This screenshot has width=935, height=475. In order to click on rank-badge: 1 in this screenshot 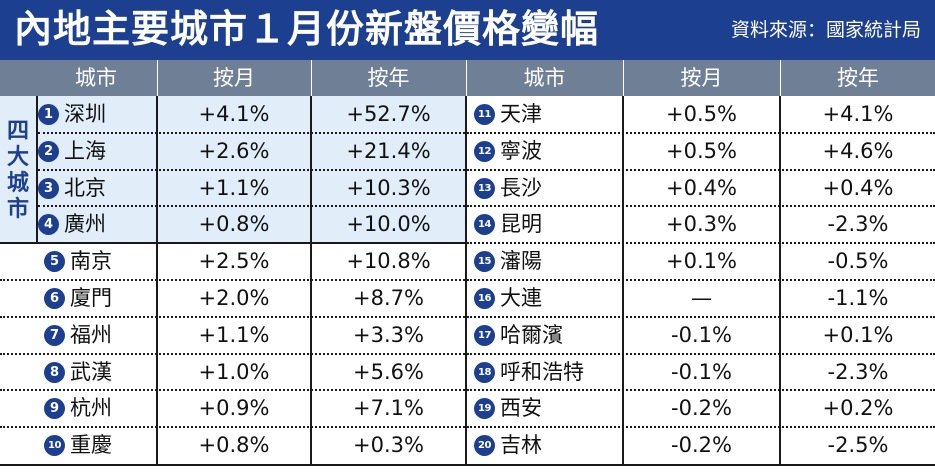, I will do `click(48, 114)`.